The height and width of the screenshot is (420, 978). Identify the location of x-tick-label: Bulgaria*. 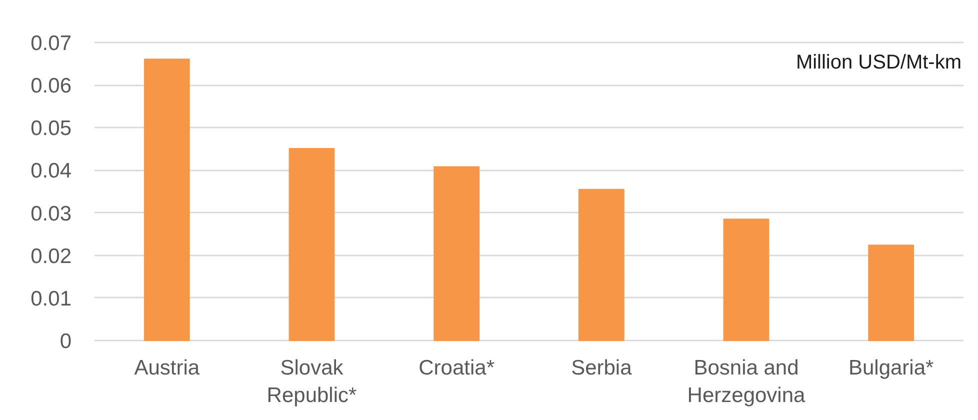
(891, 368).